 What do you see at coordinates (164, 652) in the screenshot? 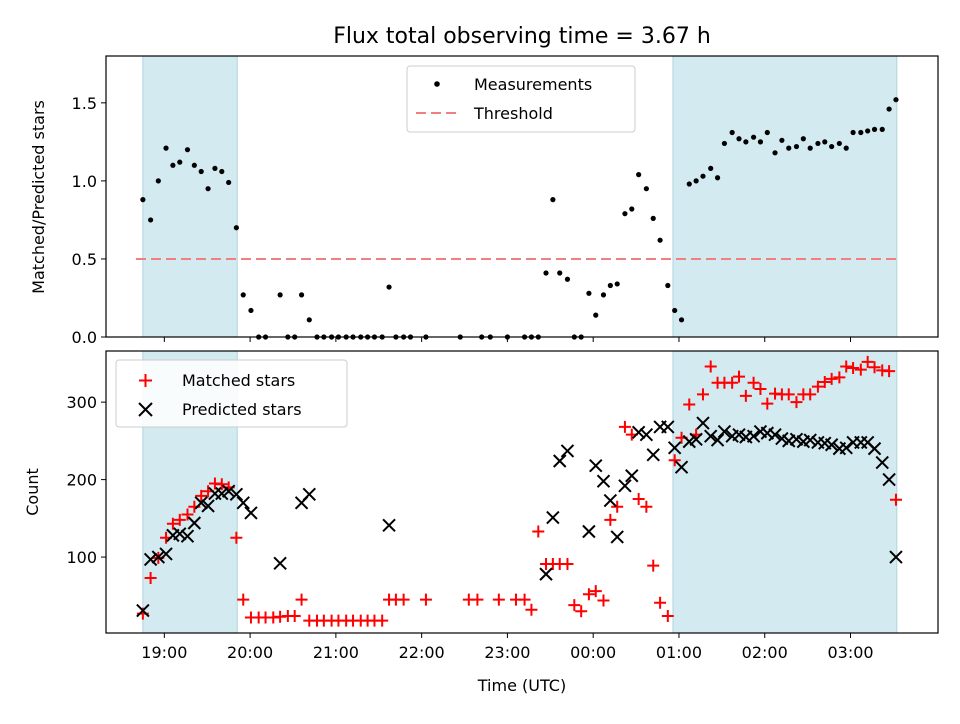
I see `x-tick-label-0: 19:00` at bounding box center [164, 652].